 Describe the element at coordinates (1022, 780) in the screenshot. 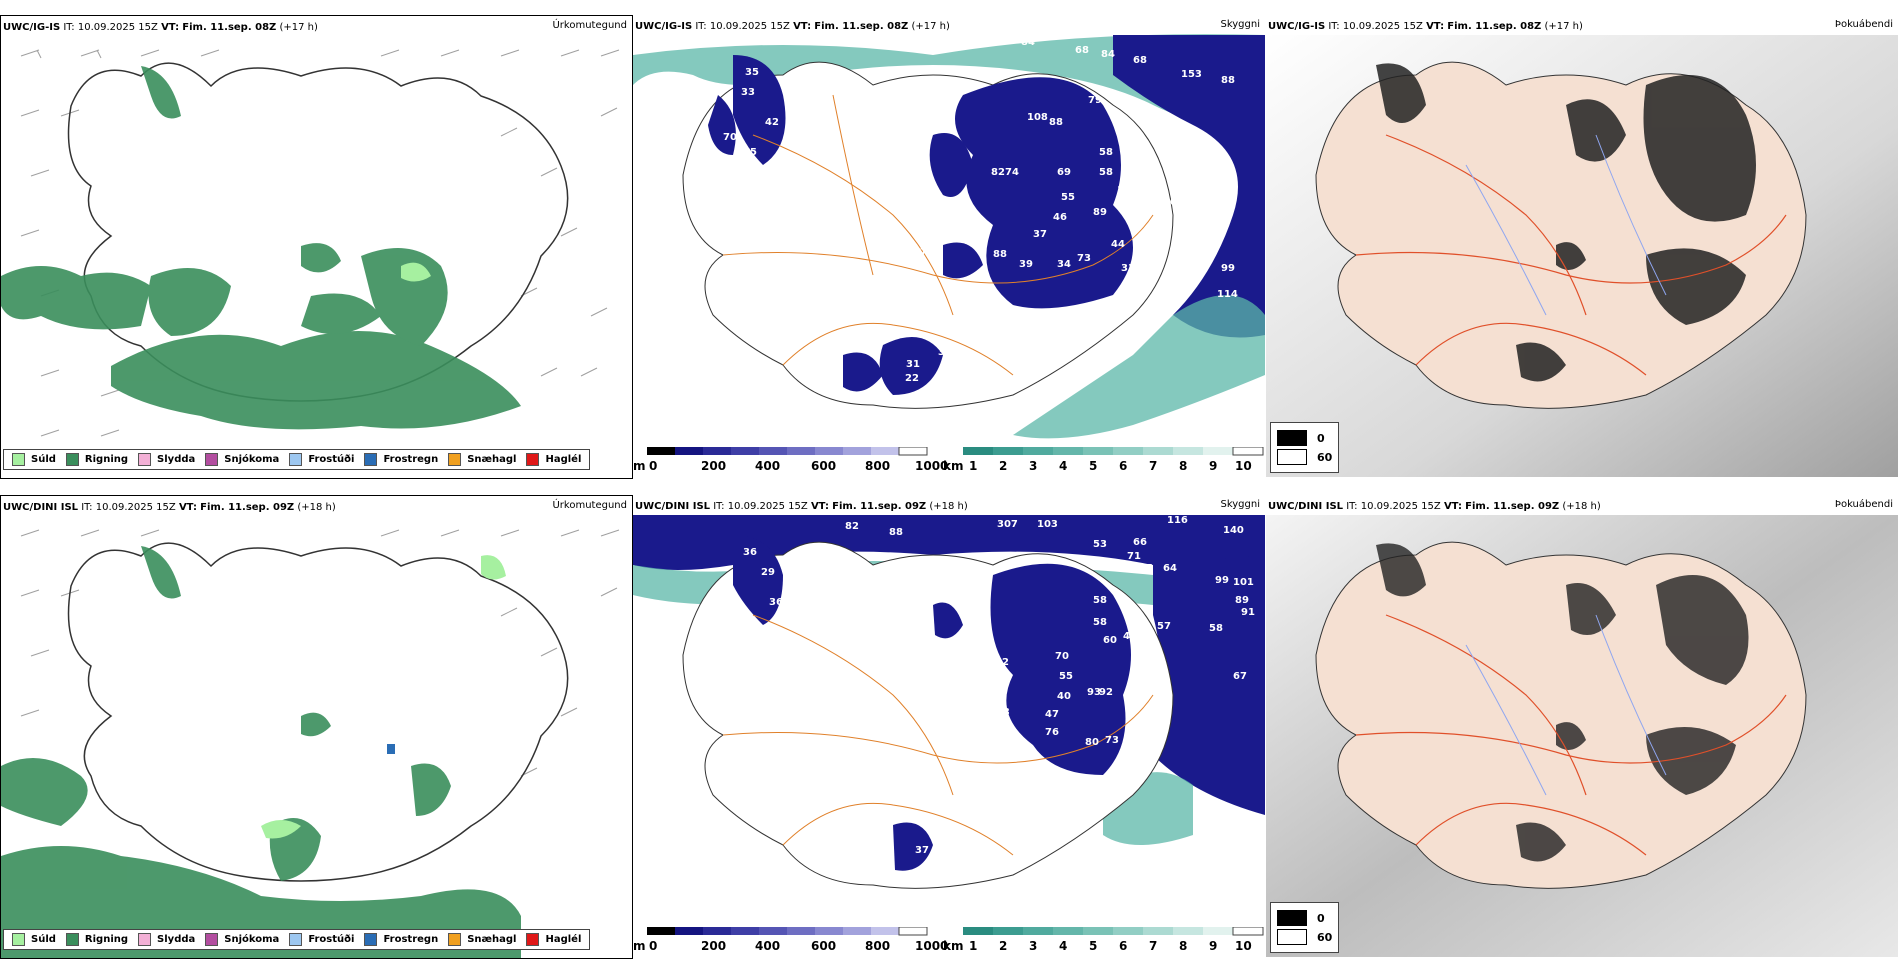

I see `svg-text: 12` at that location.